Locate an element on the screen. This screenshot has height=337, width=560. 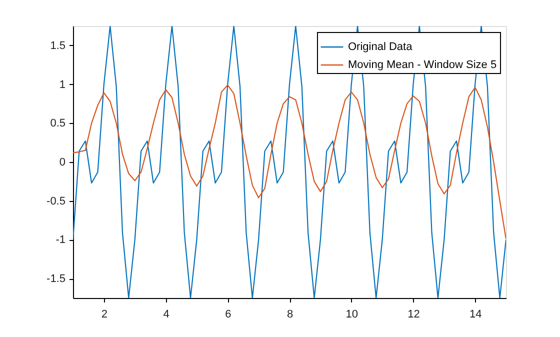
x-tick-label: 14 is located at coordinates (475, 314).